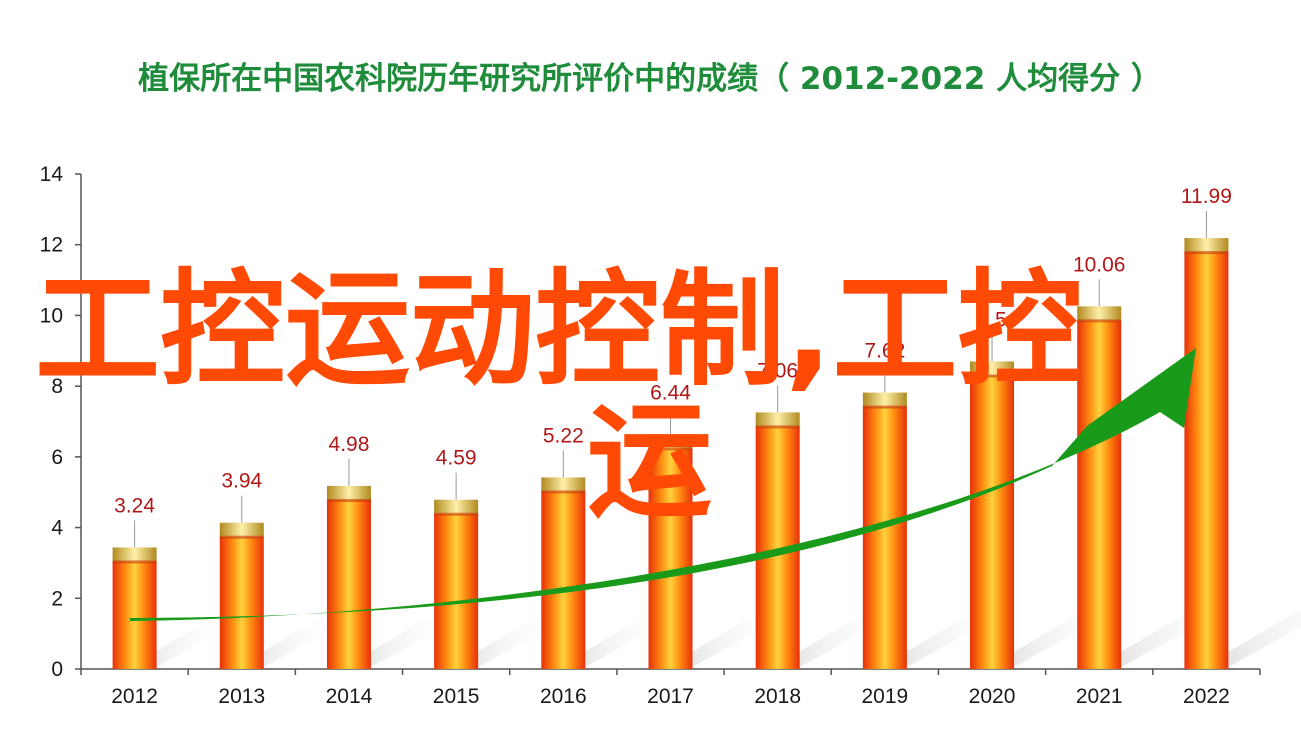 This screenshot has height=730, width=1301. What do you see at coordinates (51, 245) in the screenshot?
I see `y-tick-label: 12` at bounding box center [51, 245].